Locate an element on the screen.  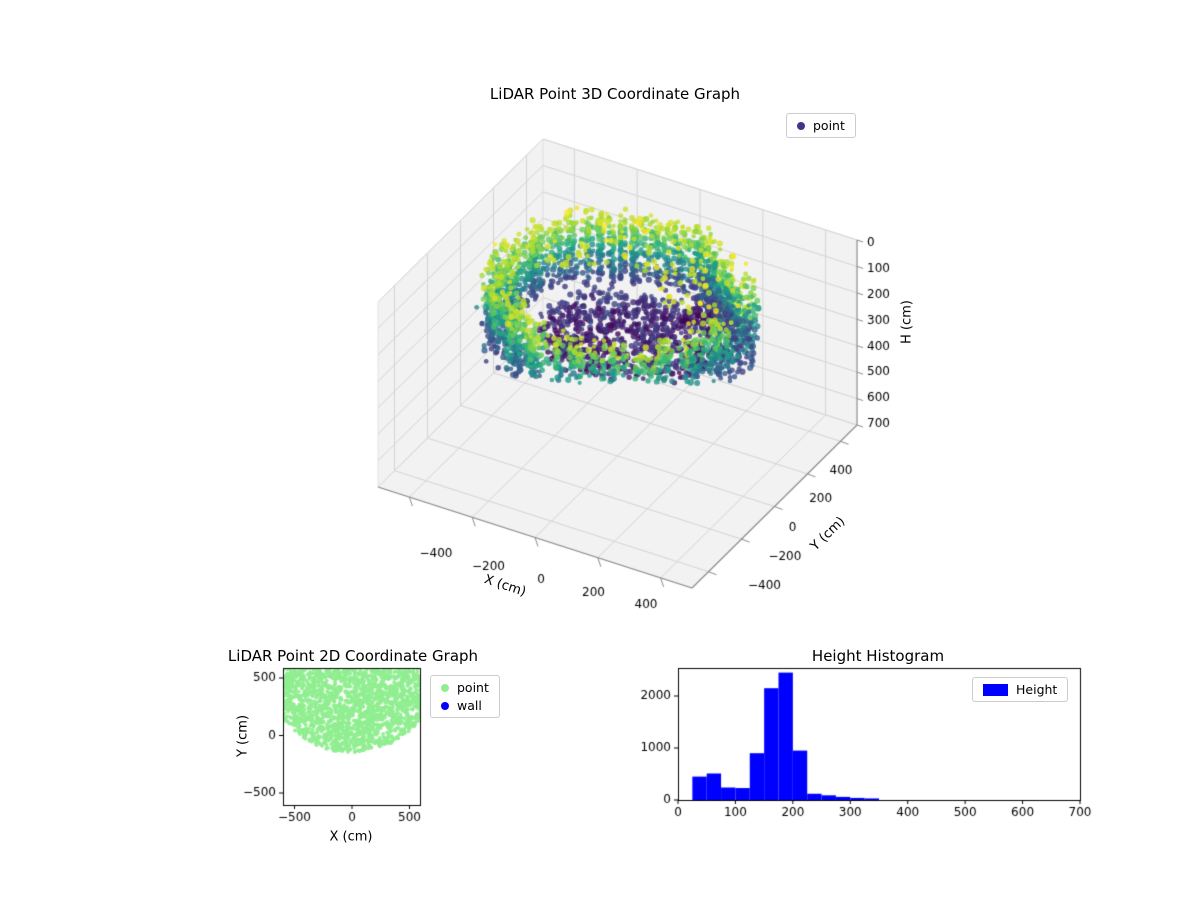
legend-entry-wall-2d: wall is located at coordinates (465, 705).